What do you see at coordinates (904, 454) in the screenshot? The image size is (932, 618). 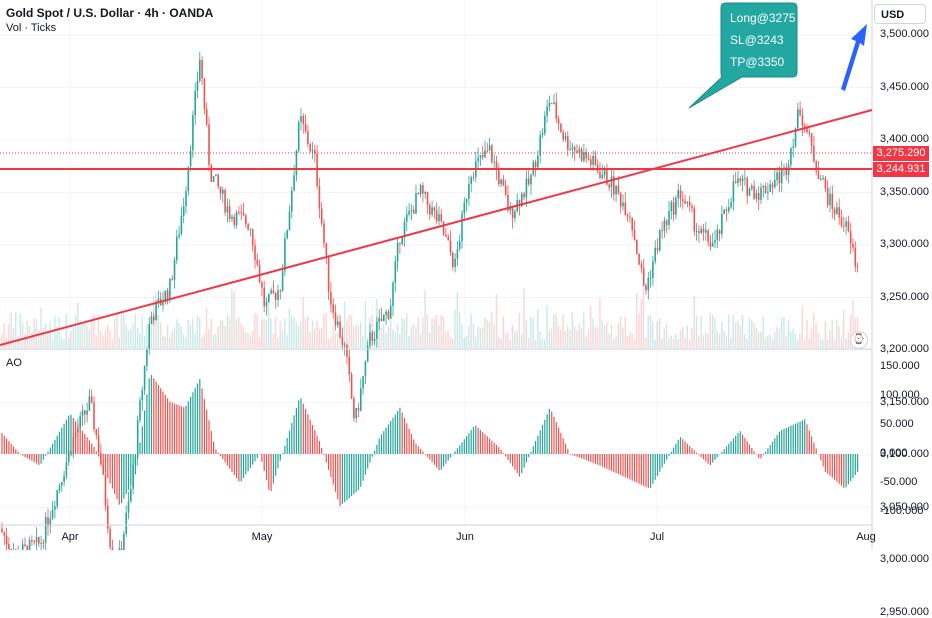 I see `price-tick-label: 3,100.000` at bounding box center [904, 454].